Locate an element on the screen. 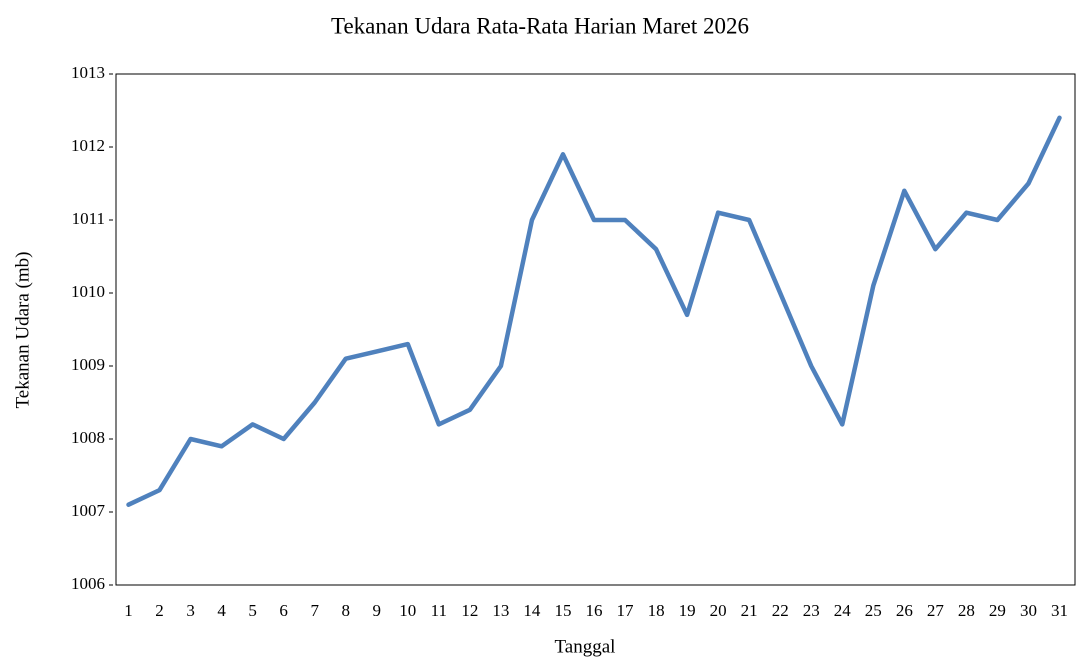 This screenshot has height=662, width=1079. x-axis-label: Tanggal is located at coordinates (585, 646).